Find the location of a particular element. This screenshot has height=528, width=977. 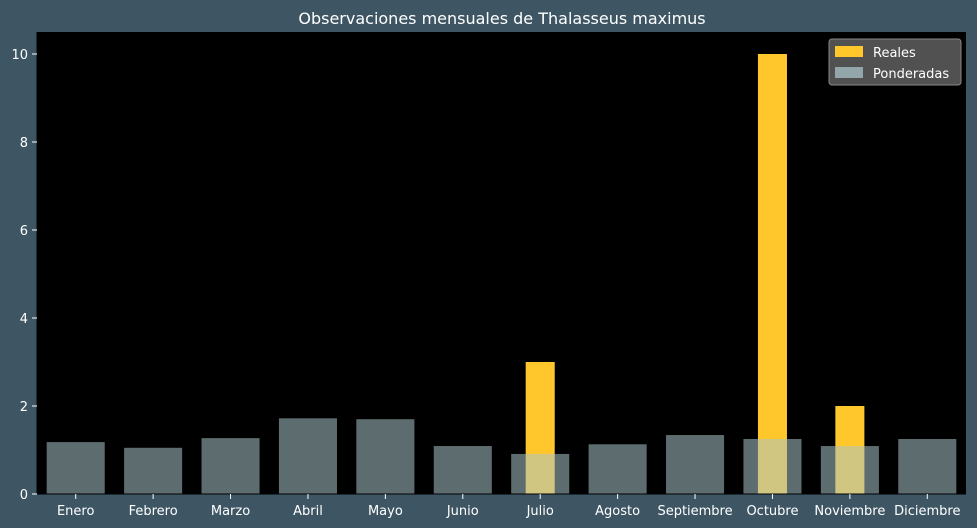

x-tick-label: Enero is located at coordinates (76, 511).